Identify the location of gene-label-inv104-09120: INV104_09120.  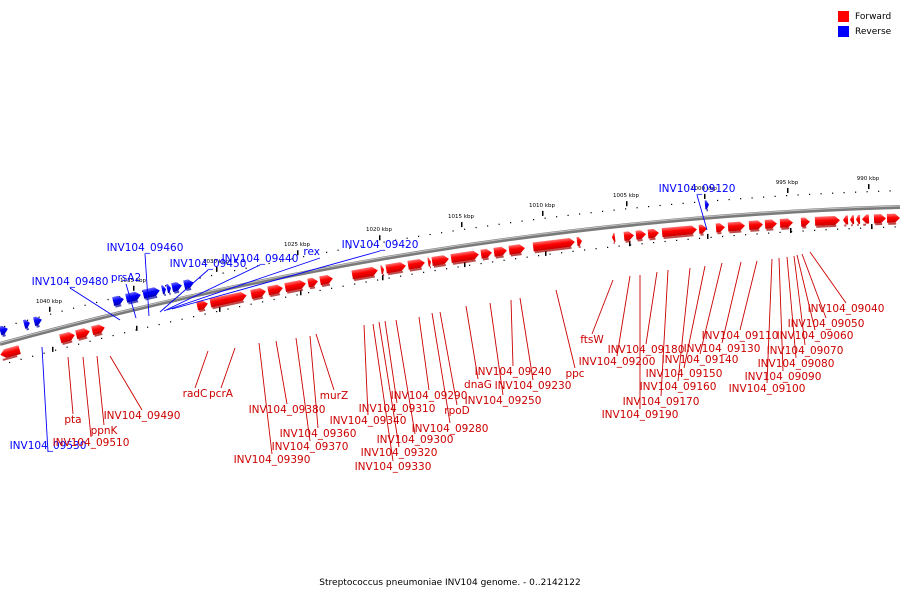
(697, 189).